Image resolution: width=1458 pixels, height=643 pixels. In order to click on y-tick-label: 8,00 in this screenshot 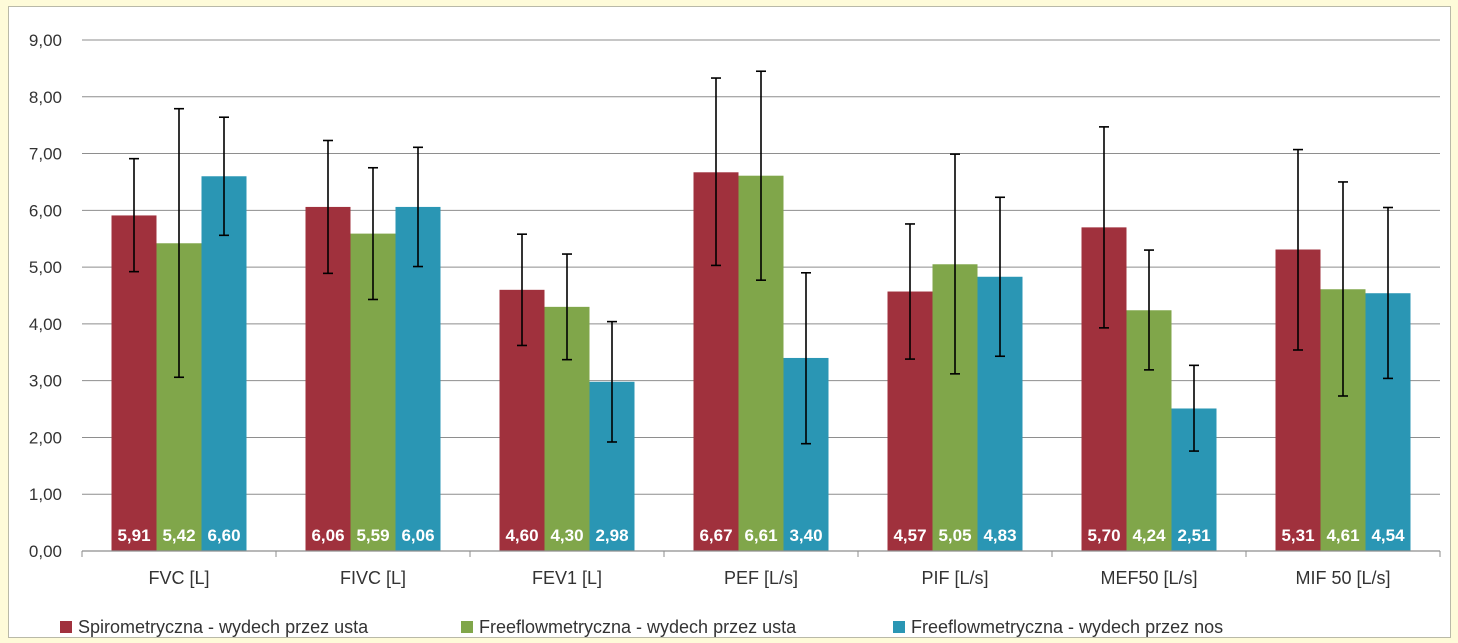, I will do `click(45, 97)`.